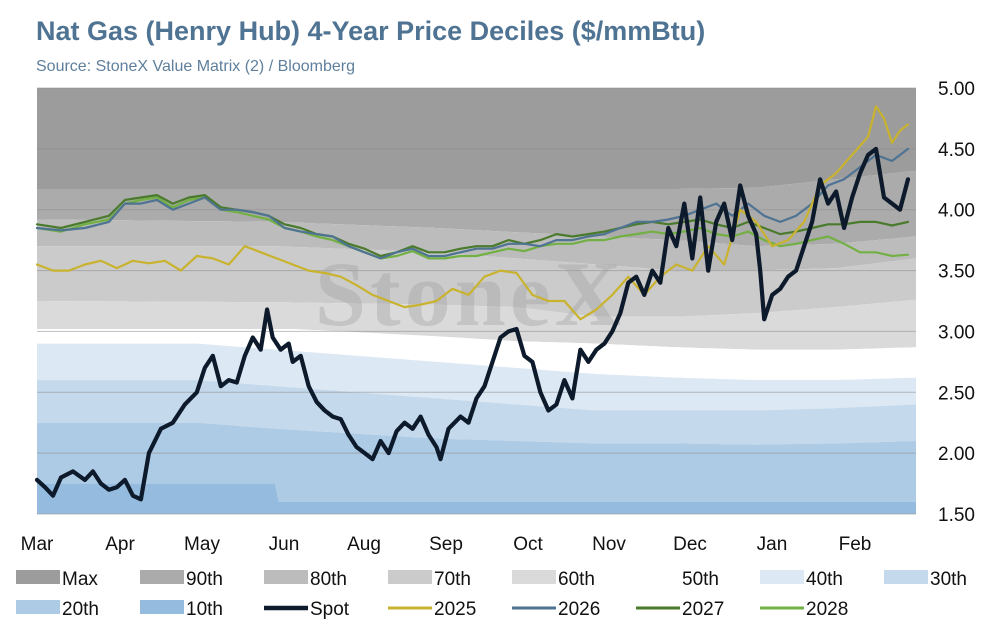  Describe the element at coordinates (956, 211) in the screenshot. I see `y-tick-label: 4.00` at that location.